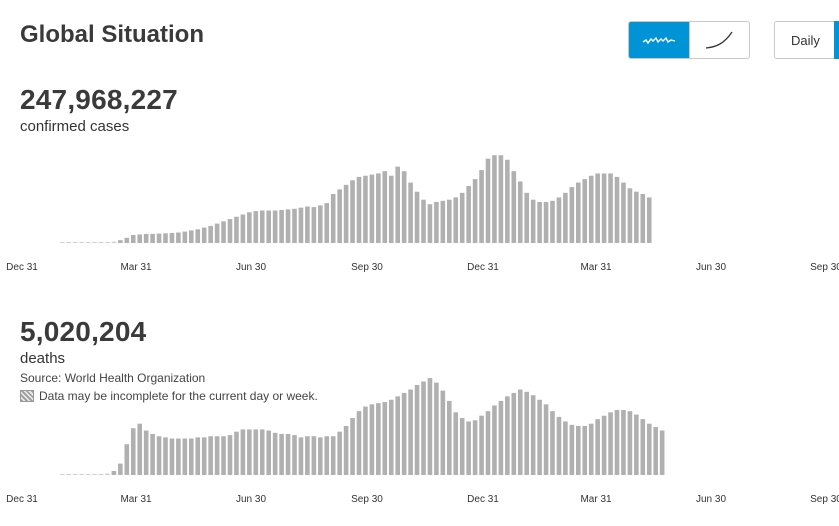 The width and height of the screenshot is (839, 526). I want to click on daily-trend-button, so click(659, 40).